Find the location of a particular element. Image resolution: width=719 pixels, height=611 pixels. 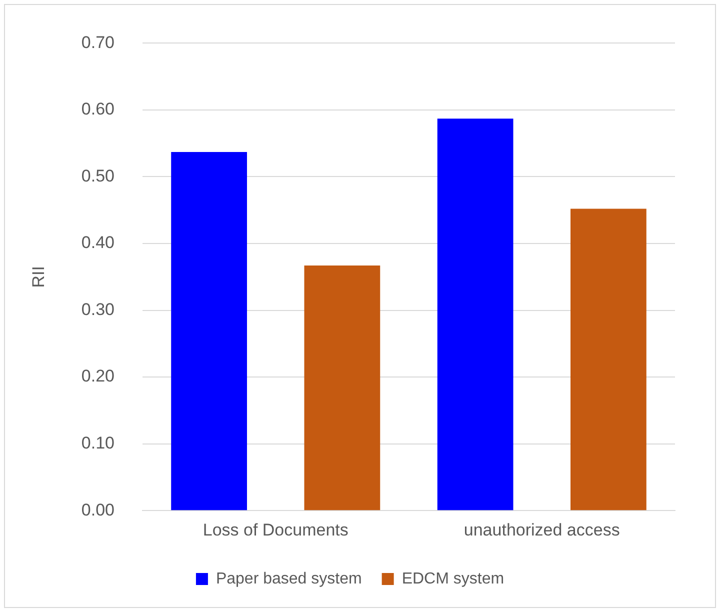

y-tick-label: 0.60 is located at coordinates (97, 109).